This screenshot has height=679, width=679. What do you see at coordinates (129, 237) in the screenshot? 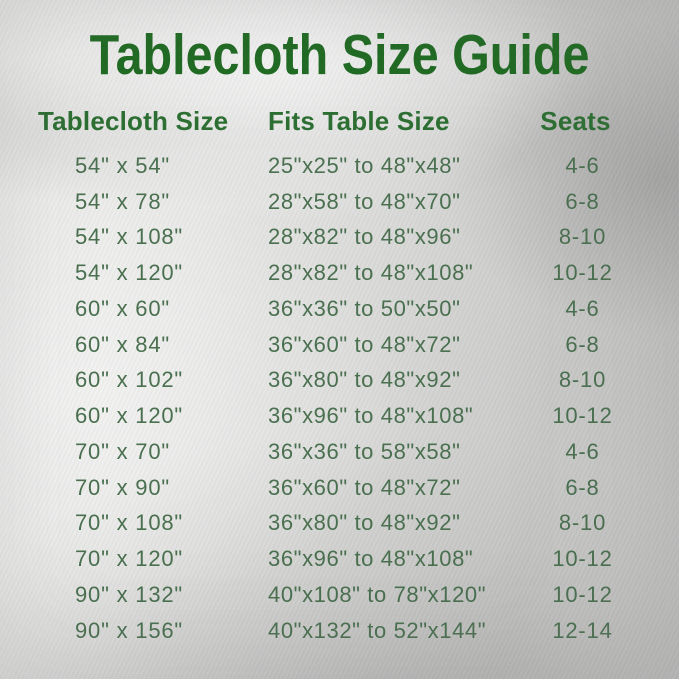
I see `cell-tablecloth-size: 54" x 108"` at bounding box center [129, 237].